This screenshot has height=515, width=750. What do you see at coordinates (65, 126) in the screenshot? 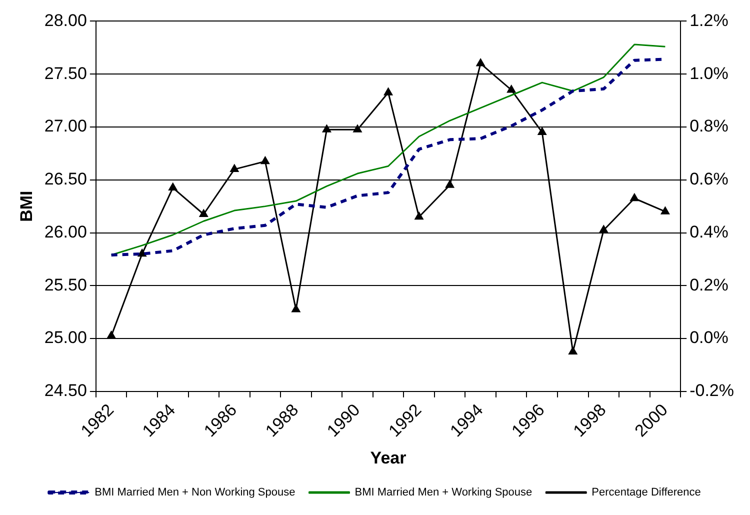
I see `y-tick-label: 27.00` at bounding box center [65, 126].